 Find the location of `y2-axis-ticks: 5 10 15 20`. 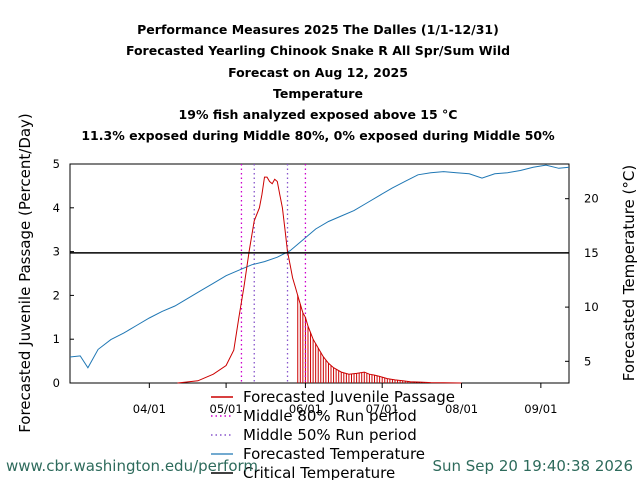

y2-axis-ticks: 5 10 15 20 is located at coordinates (582, 280).